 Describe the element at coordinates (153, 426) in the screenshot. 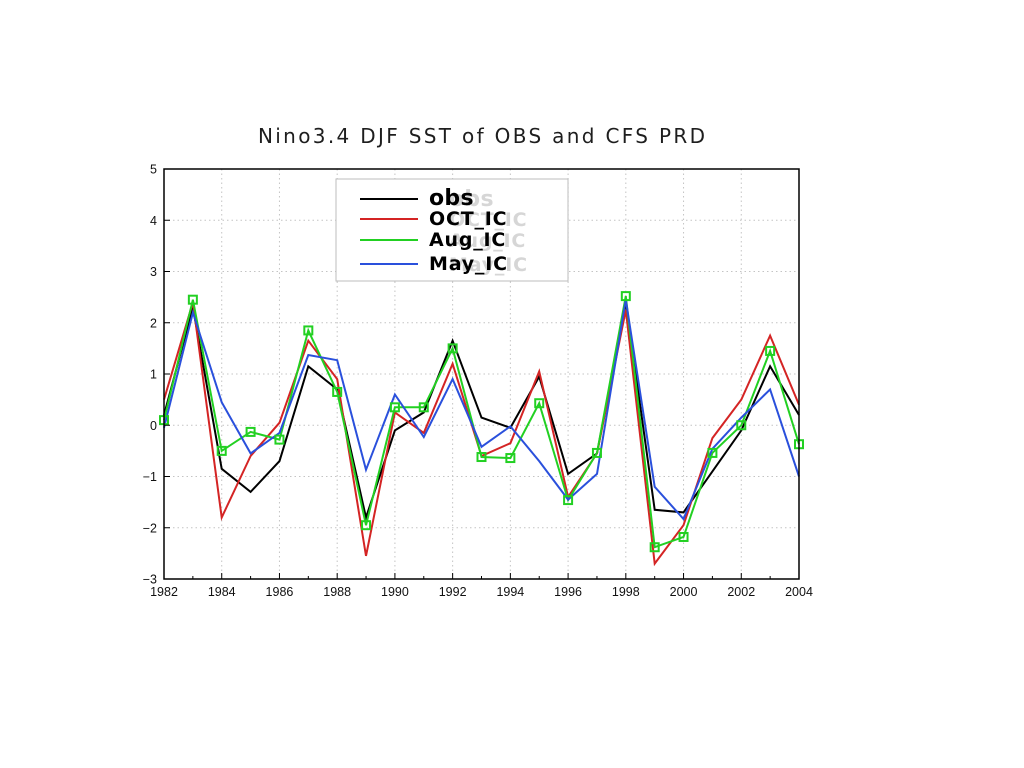

I see `y-tick-label: 0` at that location.